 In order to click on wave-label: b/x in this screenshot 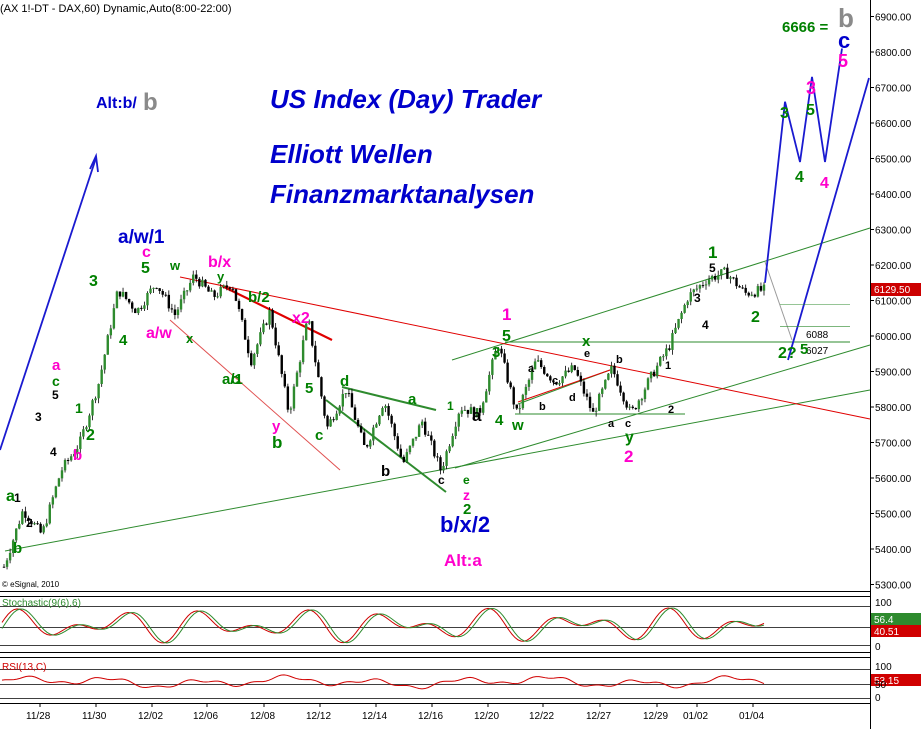, I will do `click(219, 262)`.